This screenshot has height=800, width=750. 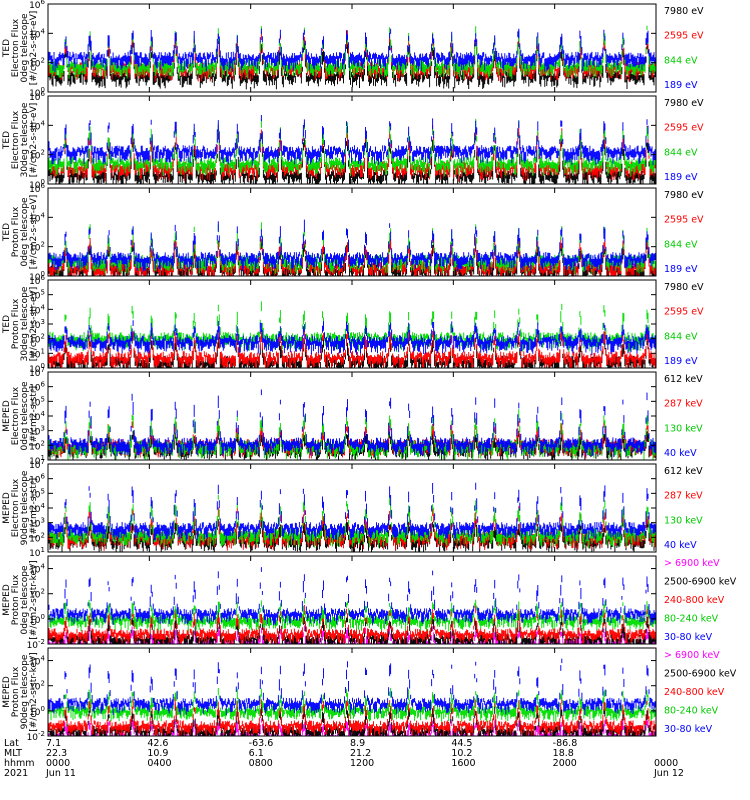 What do you see at coordinates (683, 428) in the screenshot?
I see `legend-entry: 130 keV` at bounding box center [683, 428].